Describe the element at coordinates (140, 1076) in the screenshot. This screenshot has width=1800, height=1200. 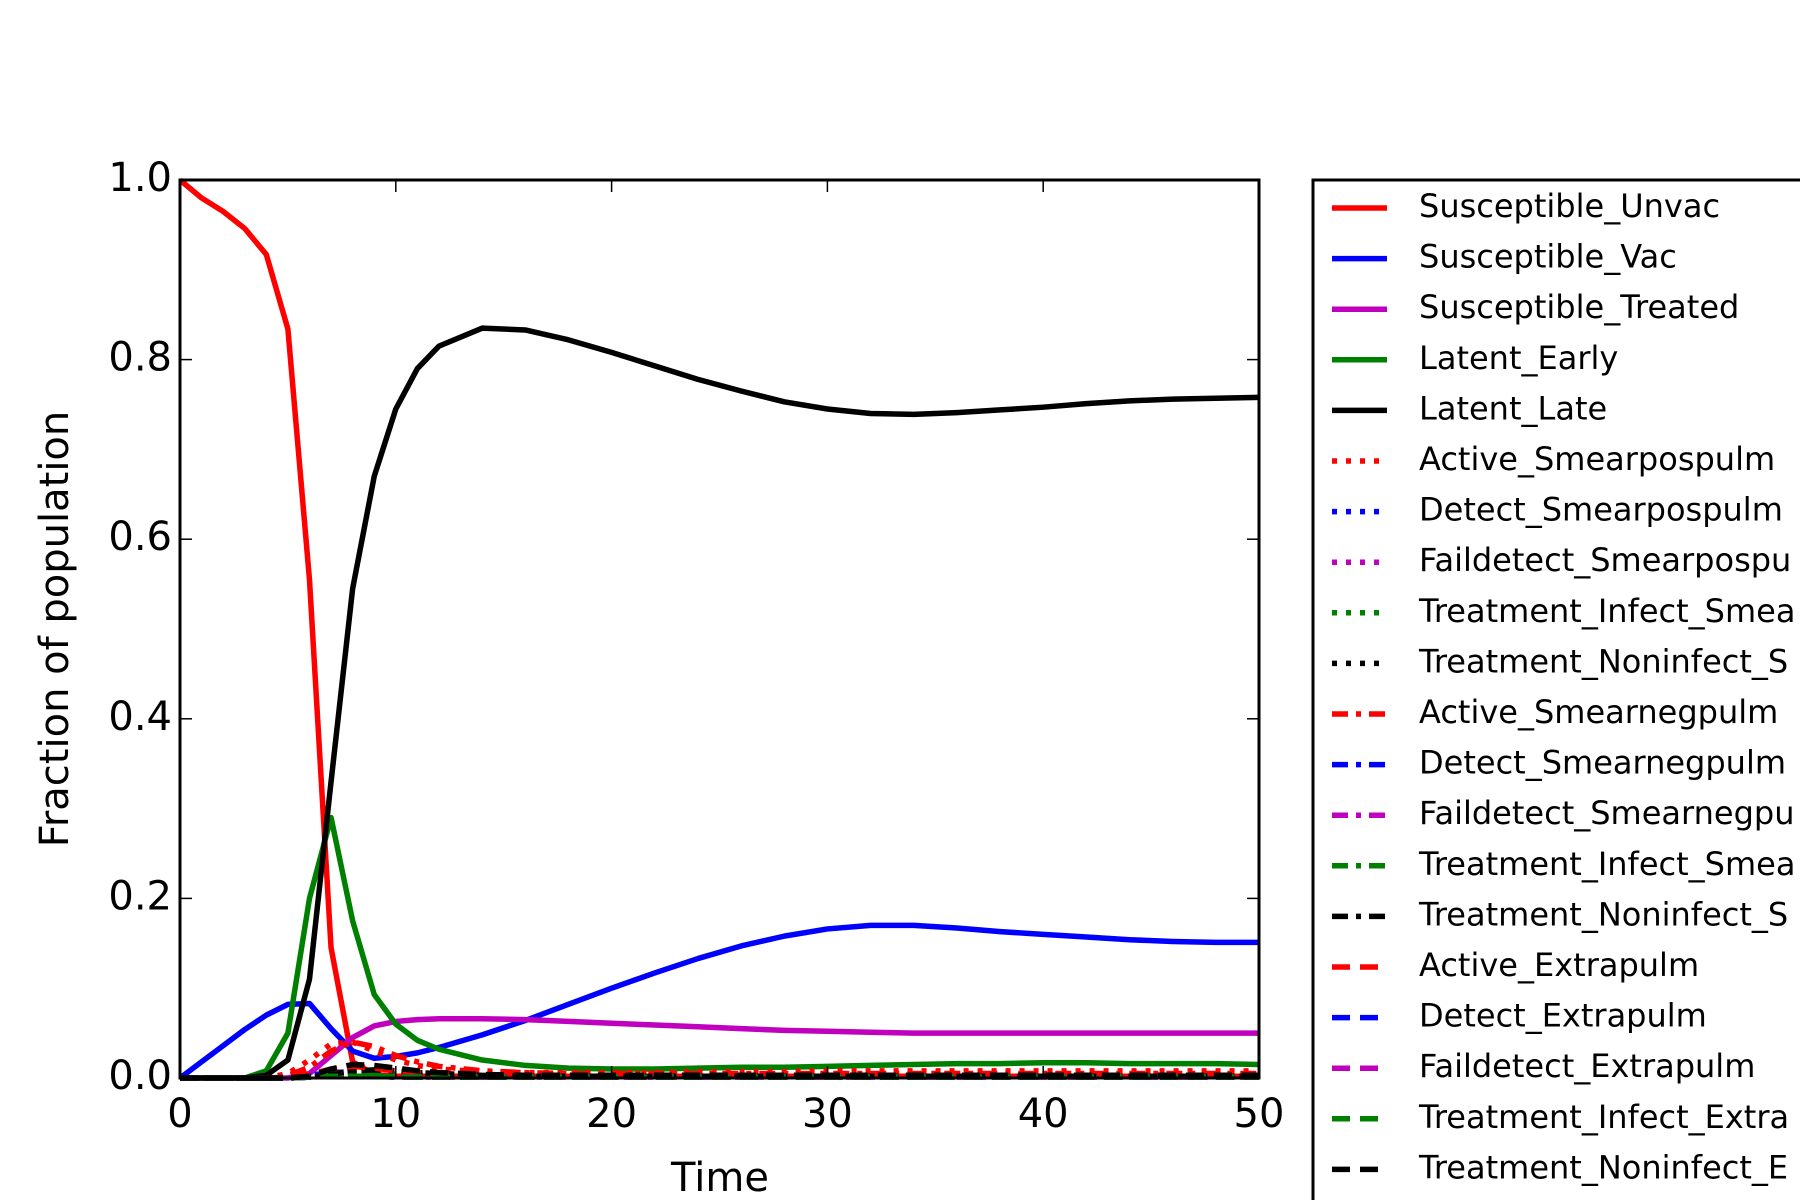
I see `y-tick-label: 0.0` at that location.